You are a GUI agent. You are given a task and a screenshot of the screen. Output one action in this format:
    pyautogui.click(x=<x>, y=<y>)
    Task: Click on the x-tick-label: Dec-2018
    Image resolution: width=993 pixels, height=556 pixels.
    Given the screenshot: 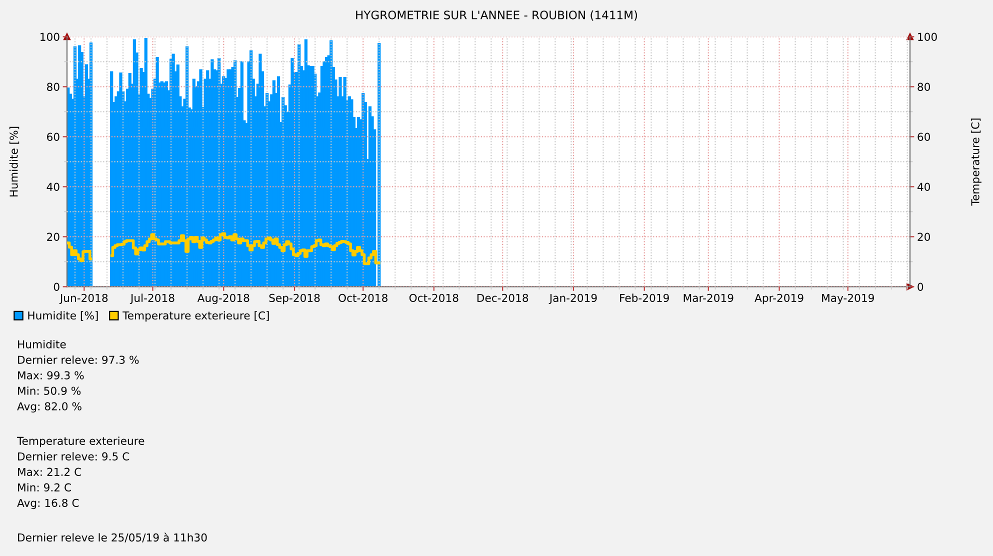 What is the action you would take?
    pyautogui.click(x=502, y=298)
    